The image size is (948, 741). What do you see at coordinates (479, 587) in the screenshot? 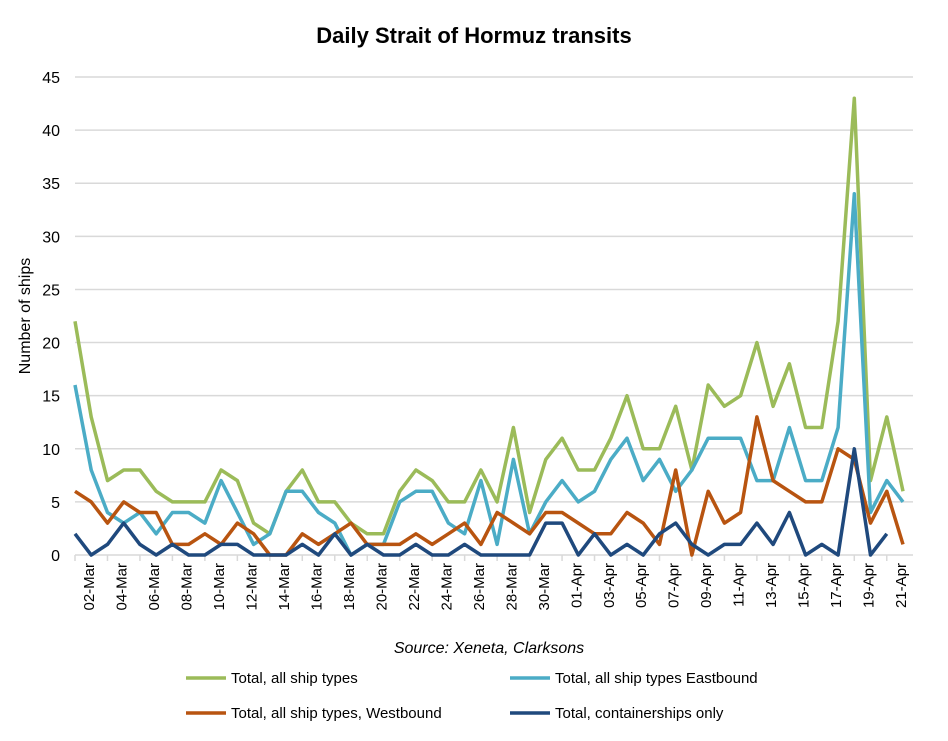
I see `x-tick-label: 26-Mar` at bounding box center [479, 587].